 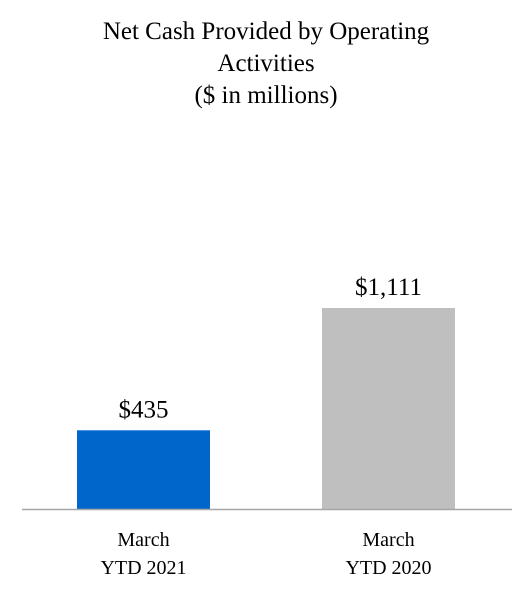 What do you see at coordinates (143, 568) in the screenshot?
I see `category-label-1-line-2: YTD 2021` at bounding box center [143, 568].